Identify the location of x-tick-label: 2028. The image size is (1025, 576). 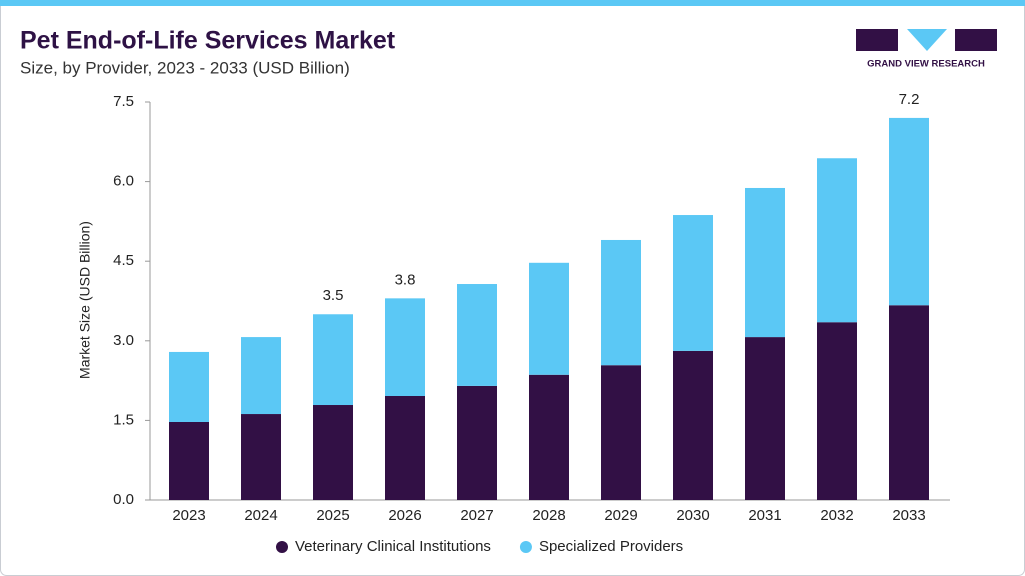
(548, 515).